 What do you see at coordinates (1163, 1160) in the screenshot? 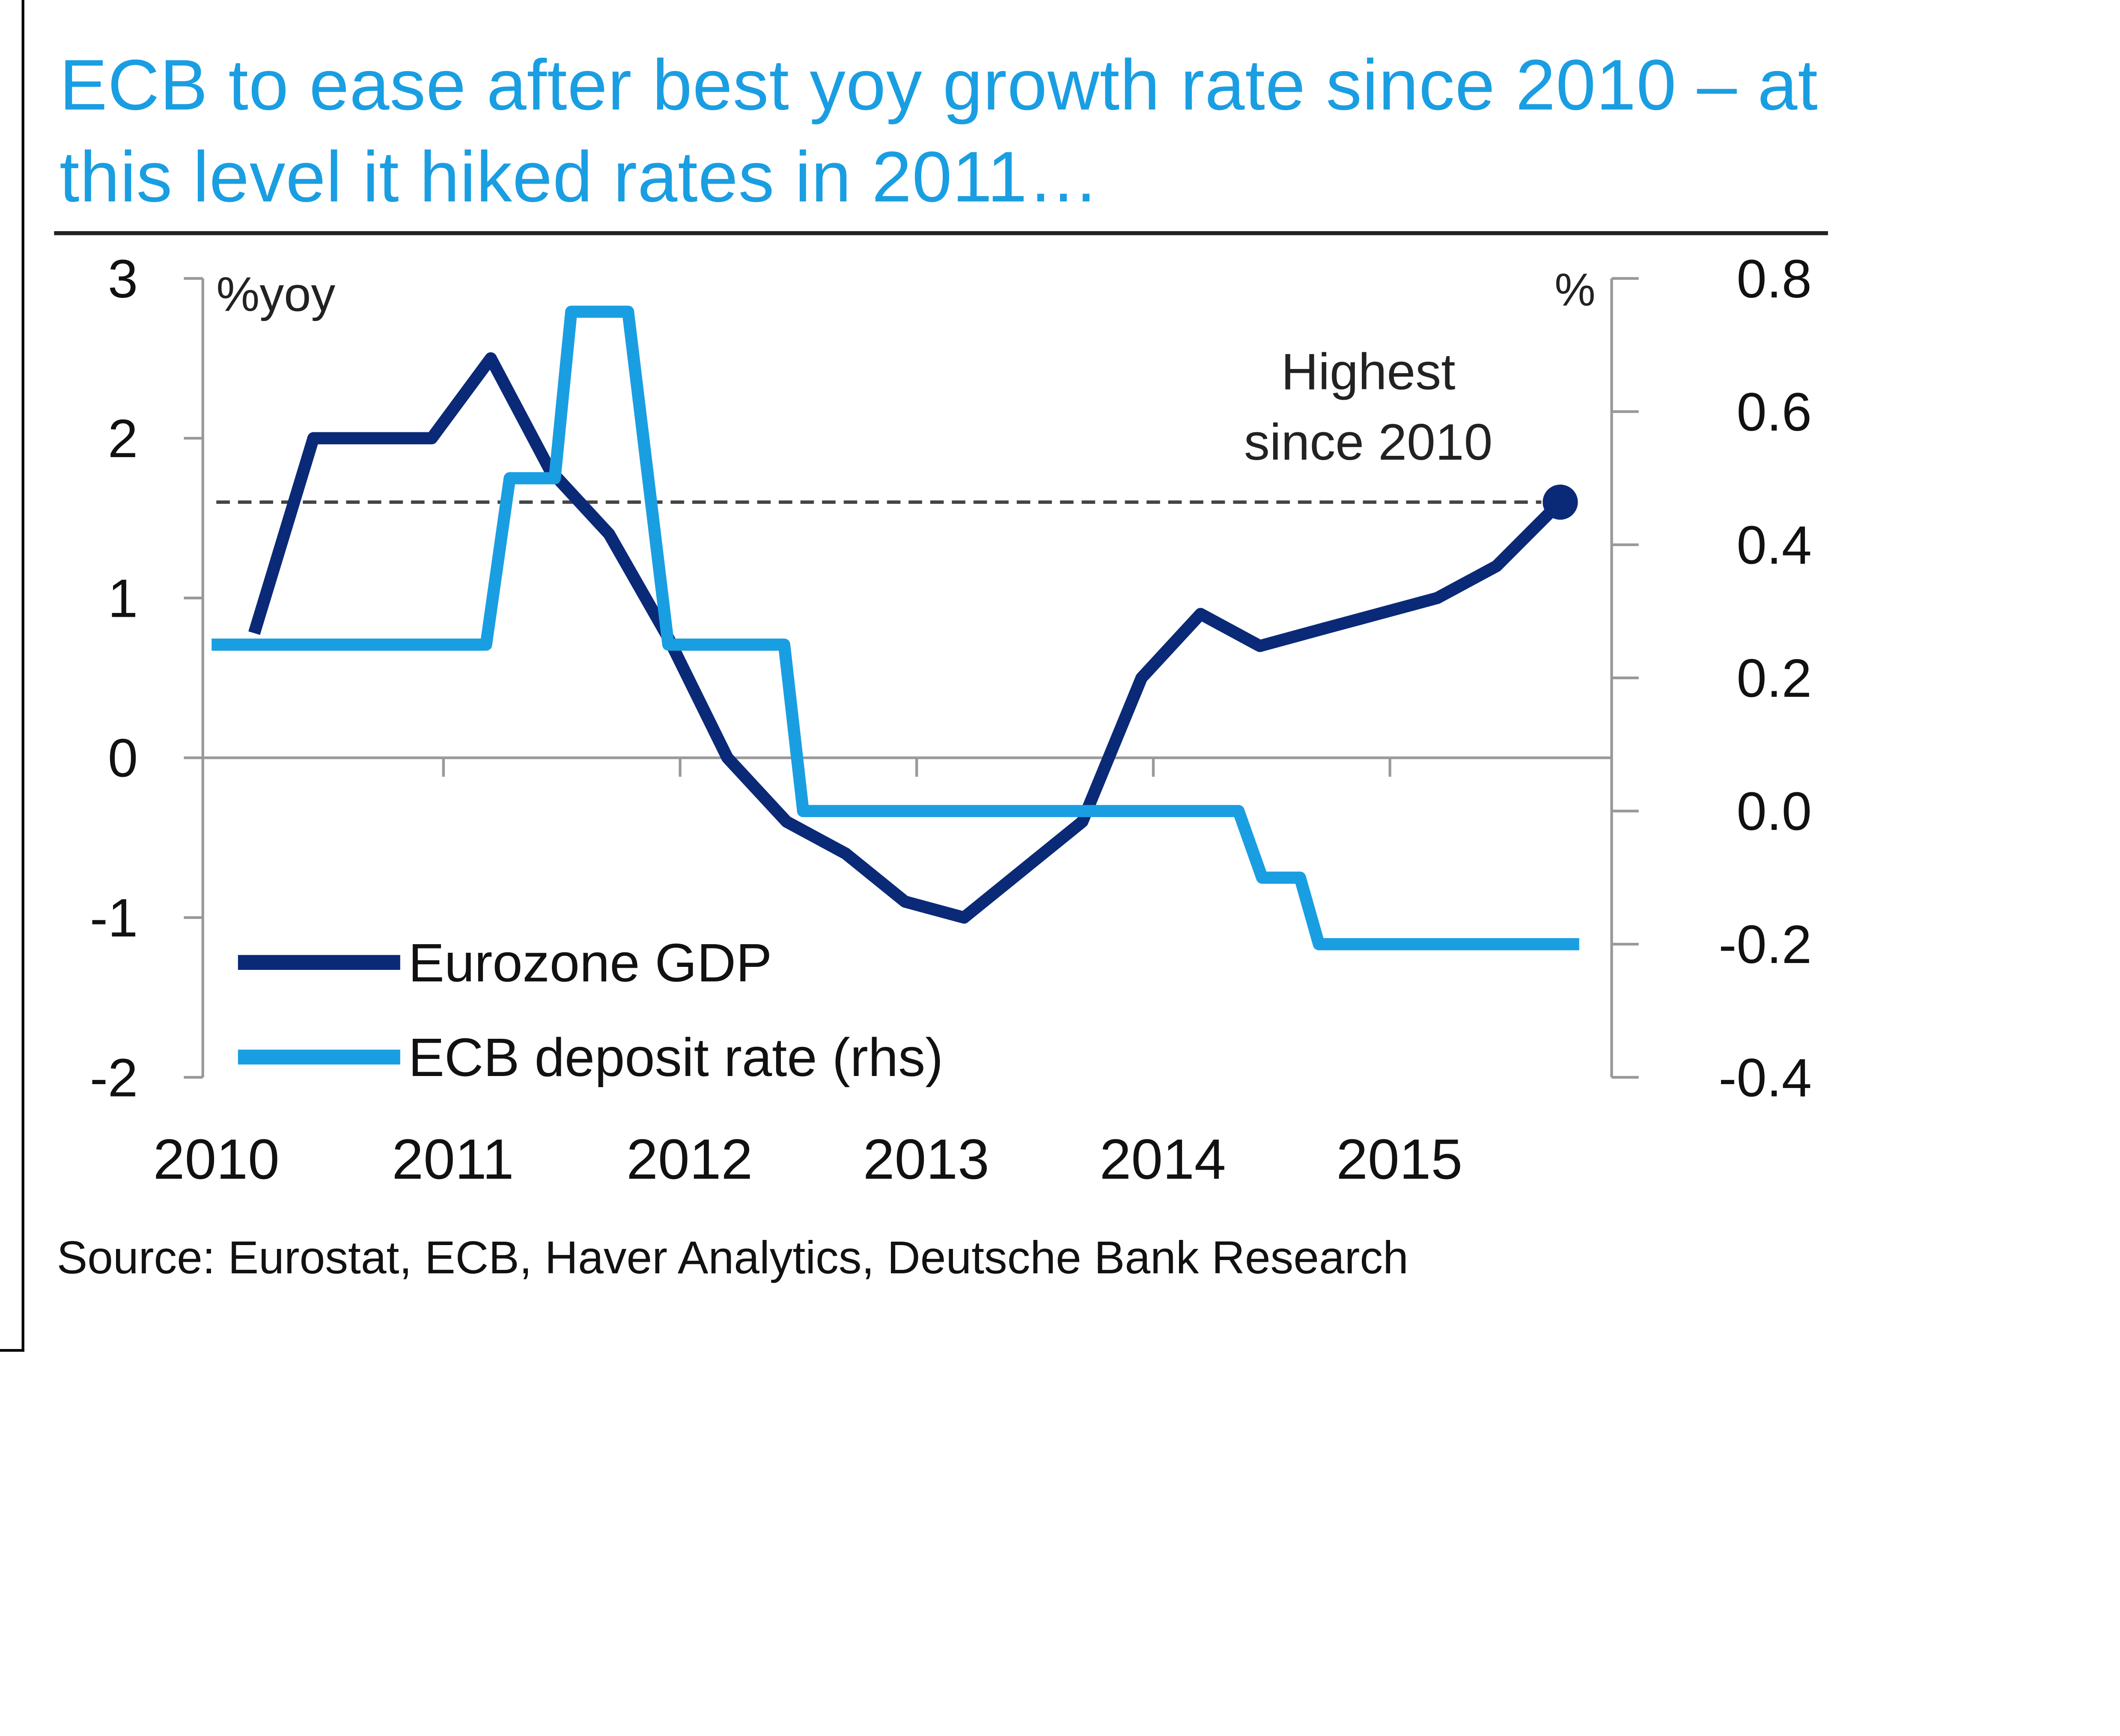
I see `x-tick-label: 2014` at bounding box center [1163, 1160].